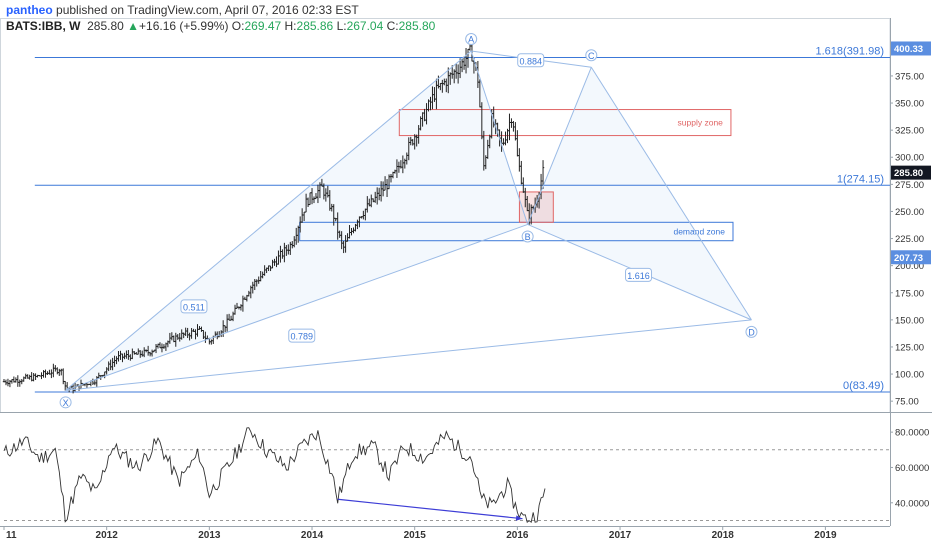 The width and height of the screenshot is (932, 550). Describe the element at coordinates (909, 266) in the screenshot. I see `price-tick-label: 200.00` at that location.